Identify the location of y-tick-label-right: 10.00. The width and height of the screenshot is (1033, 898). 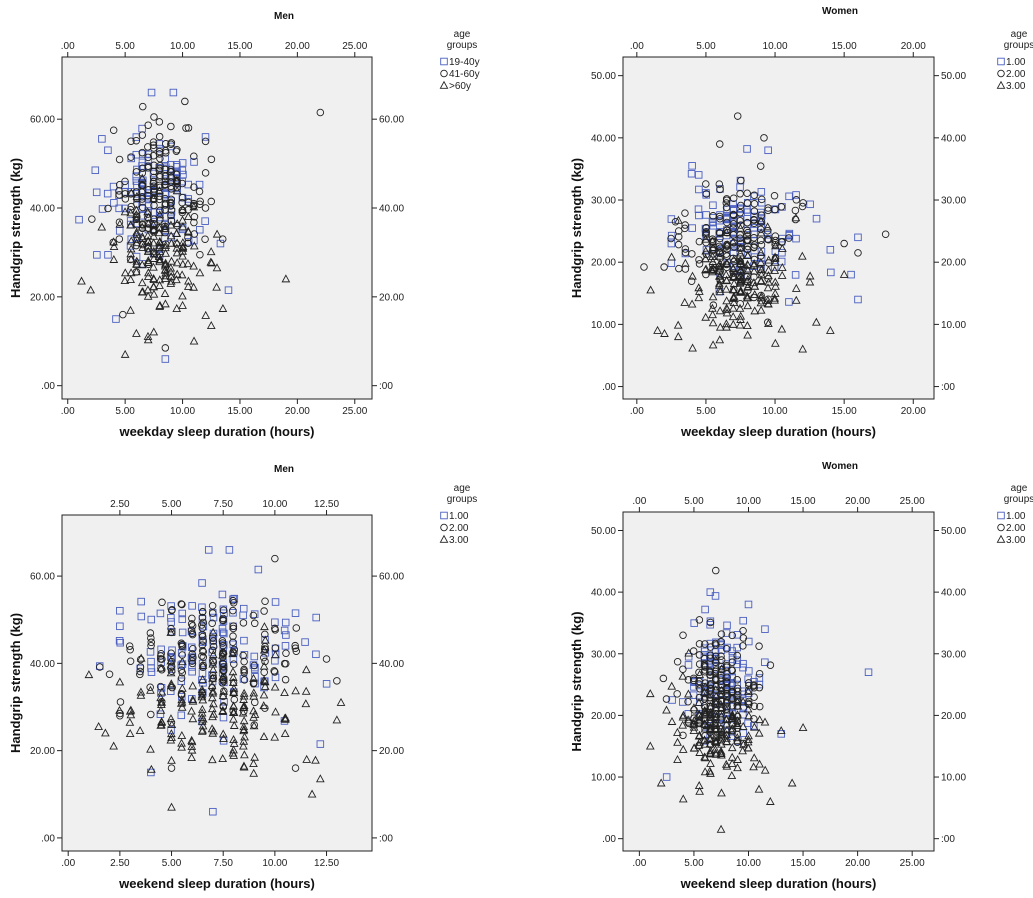
(953, 778).